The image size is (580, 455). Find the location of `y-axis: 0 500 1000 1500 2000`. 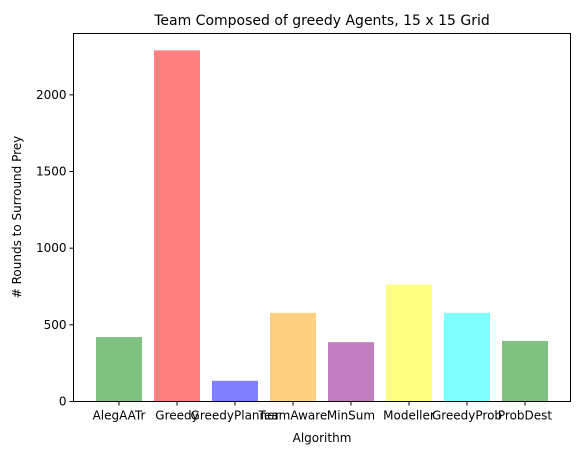

y-axis: 0 500 1000 1500 2000 is located at coordinates (55, 248).